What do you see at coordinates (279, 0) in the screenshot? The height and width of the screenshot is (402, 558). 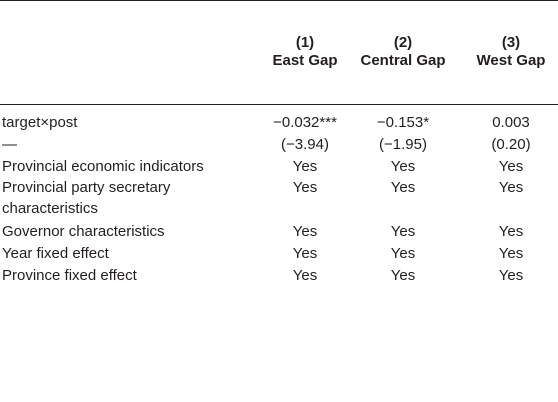 I see `top-rule` at bounding box center [279, 0].